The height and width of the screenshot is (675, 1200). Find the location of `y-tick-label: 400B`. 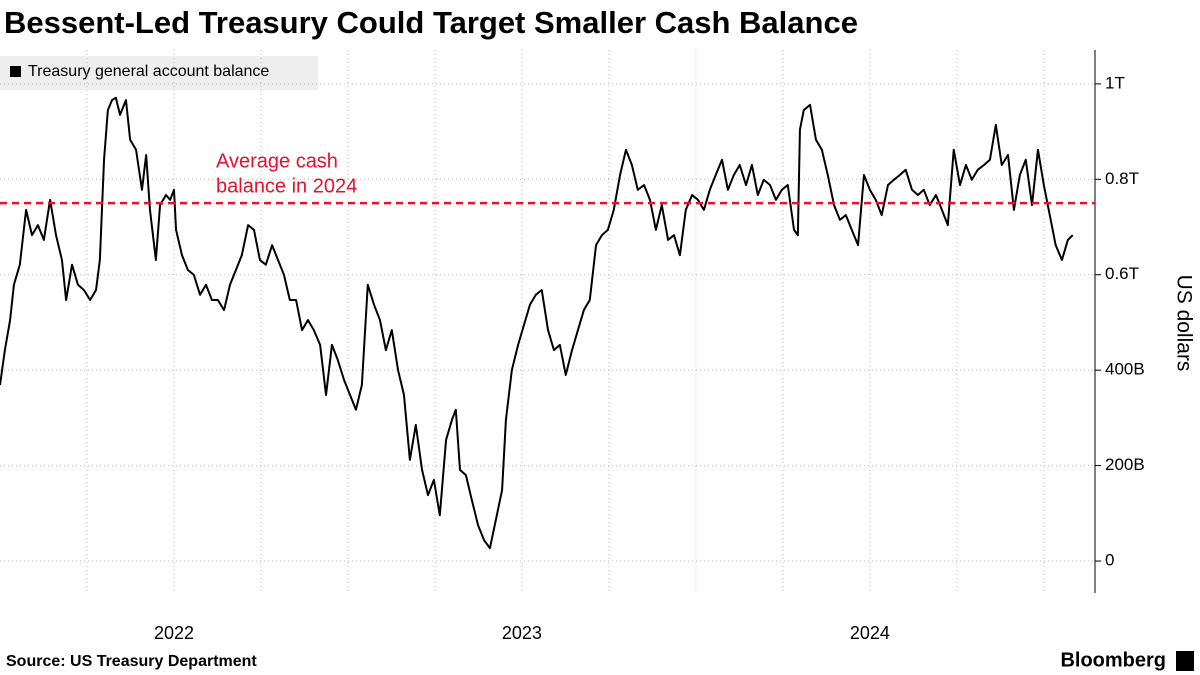

y-tick-label: 400B is located at coordinates (1125, 369).